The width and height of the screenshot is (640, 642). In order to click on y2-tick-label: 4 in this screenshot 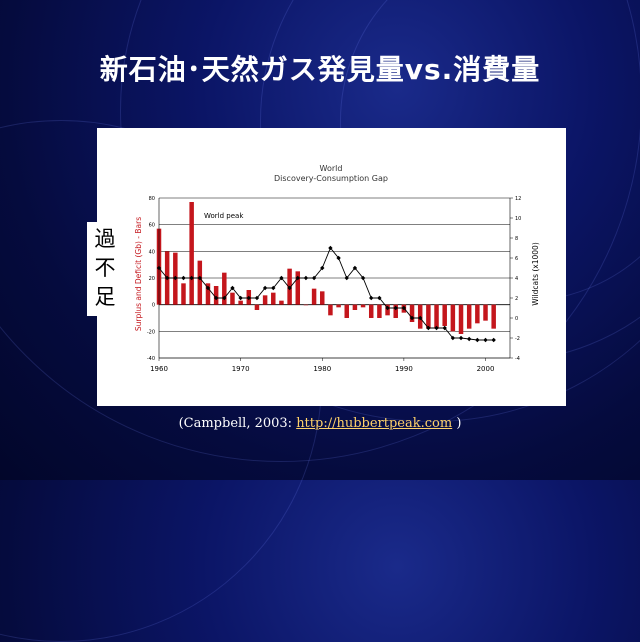, I will do `click(516, 279)`.